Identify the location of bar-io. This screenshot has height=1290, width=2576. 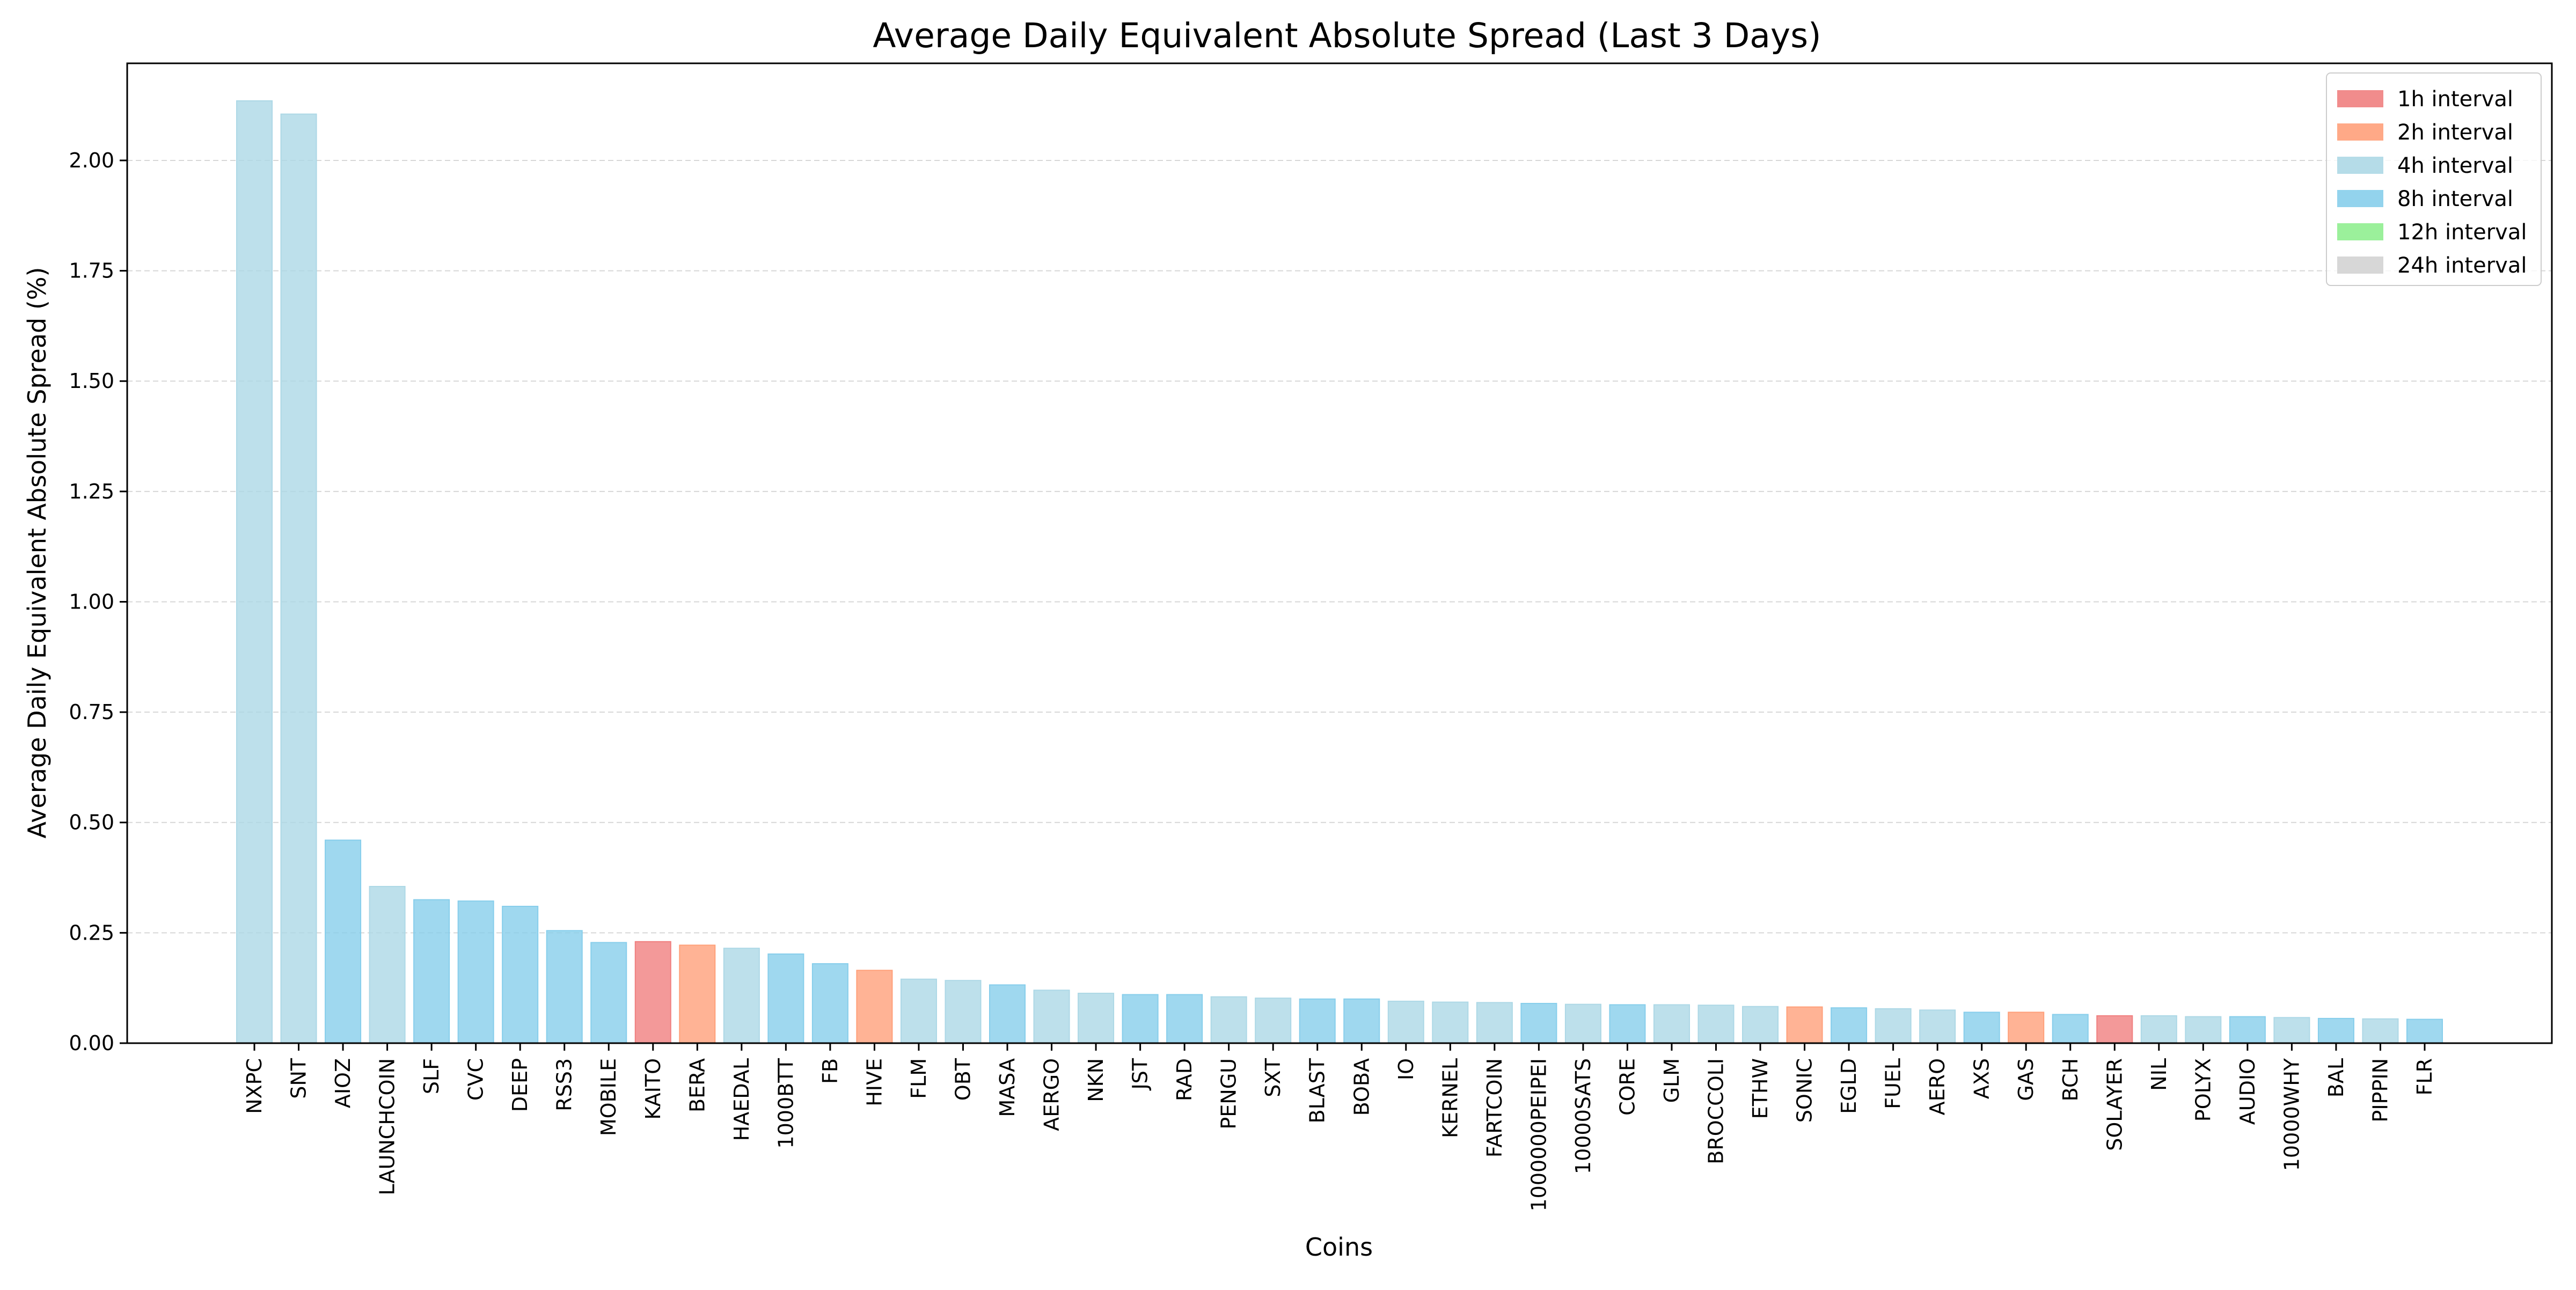
(1405, 1022).